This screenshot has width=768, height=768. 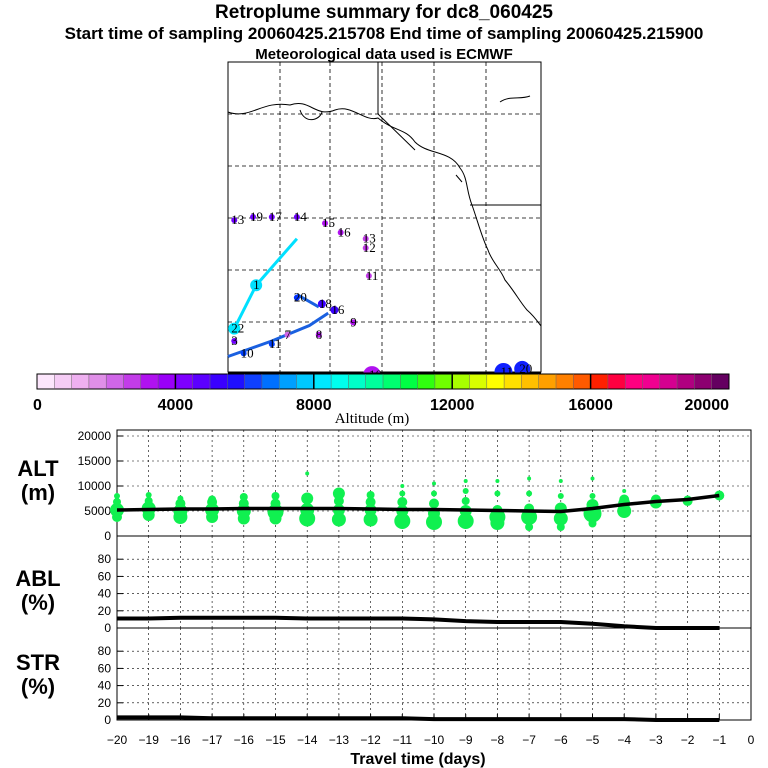 I want to click on colorbar-tick-label: 8000, so click(x=314, y=405).